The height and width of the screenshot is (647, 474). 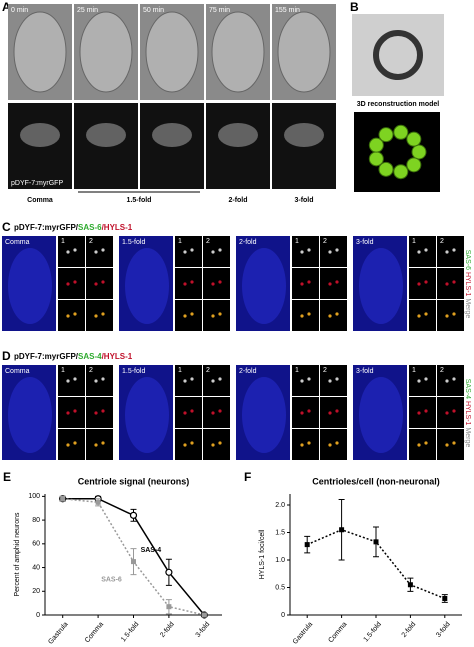 I want to click on title-part: SAS-4, so click(x=90, y=356).